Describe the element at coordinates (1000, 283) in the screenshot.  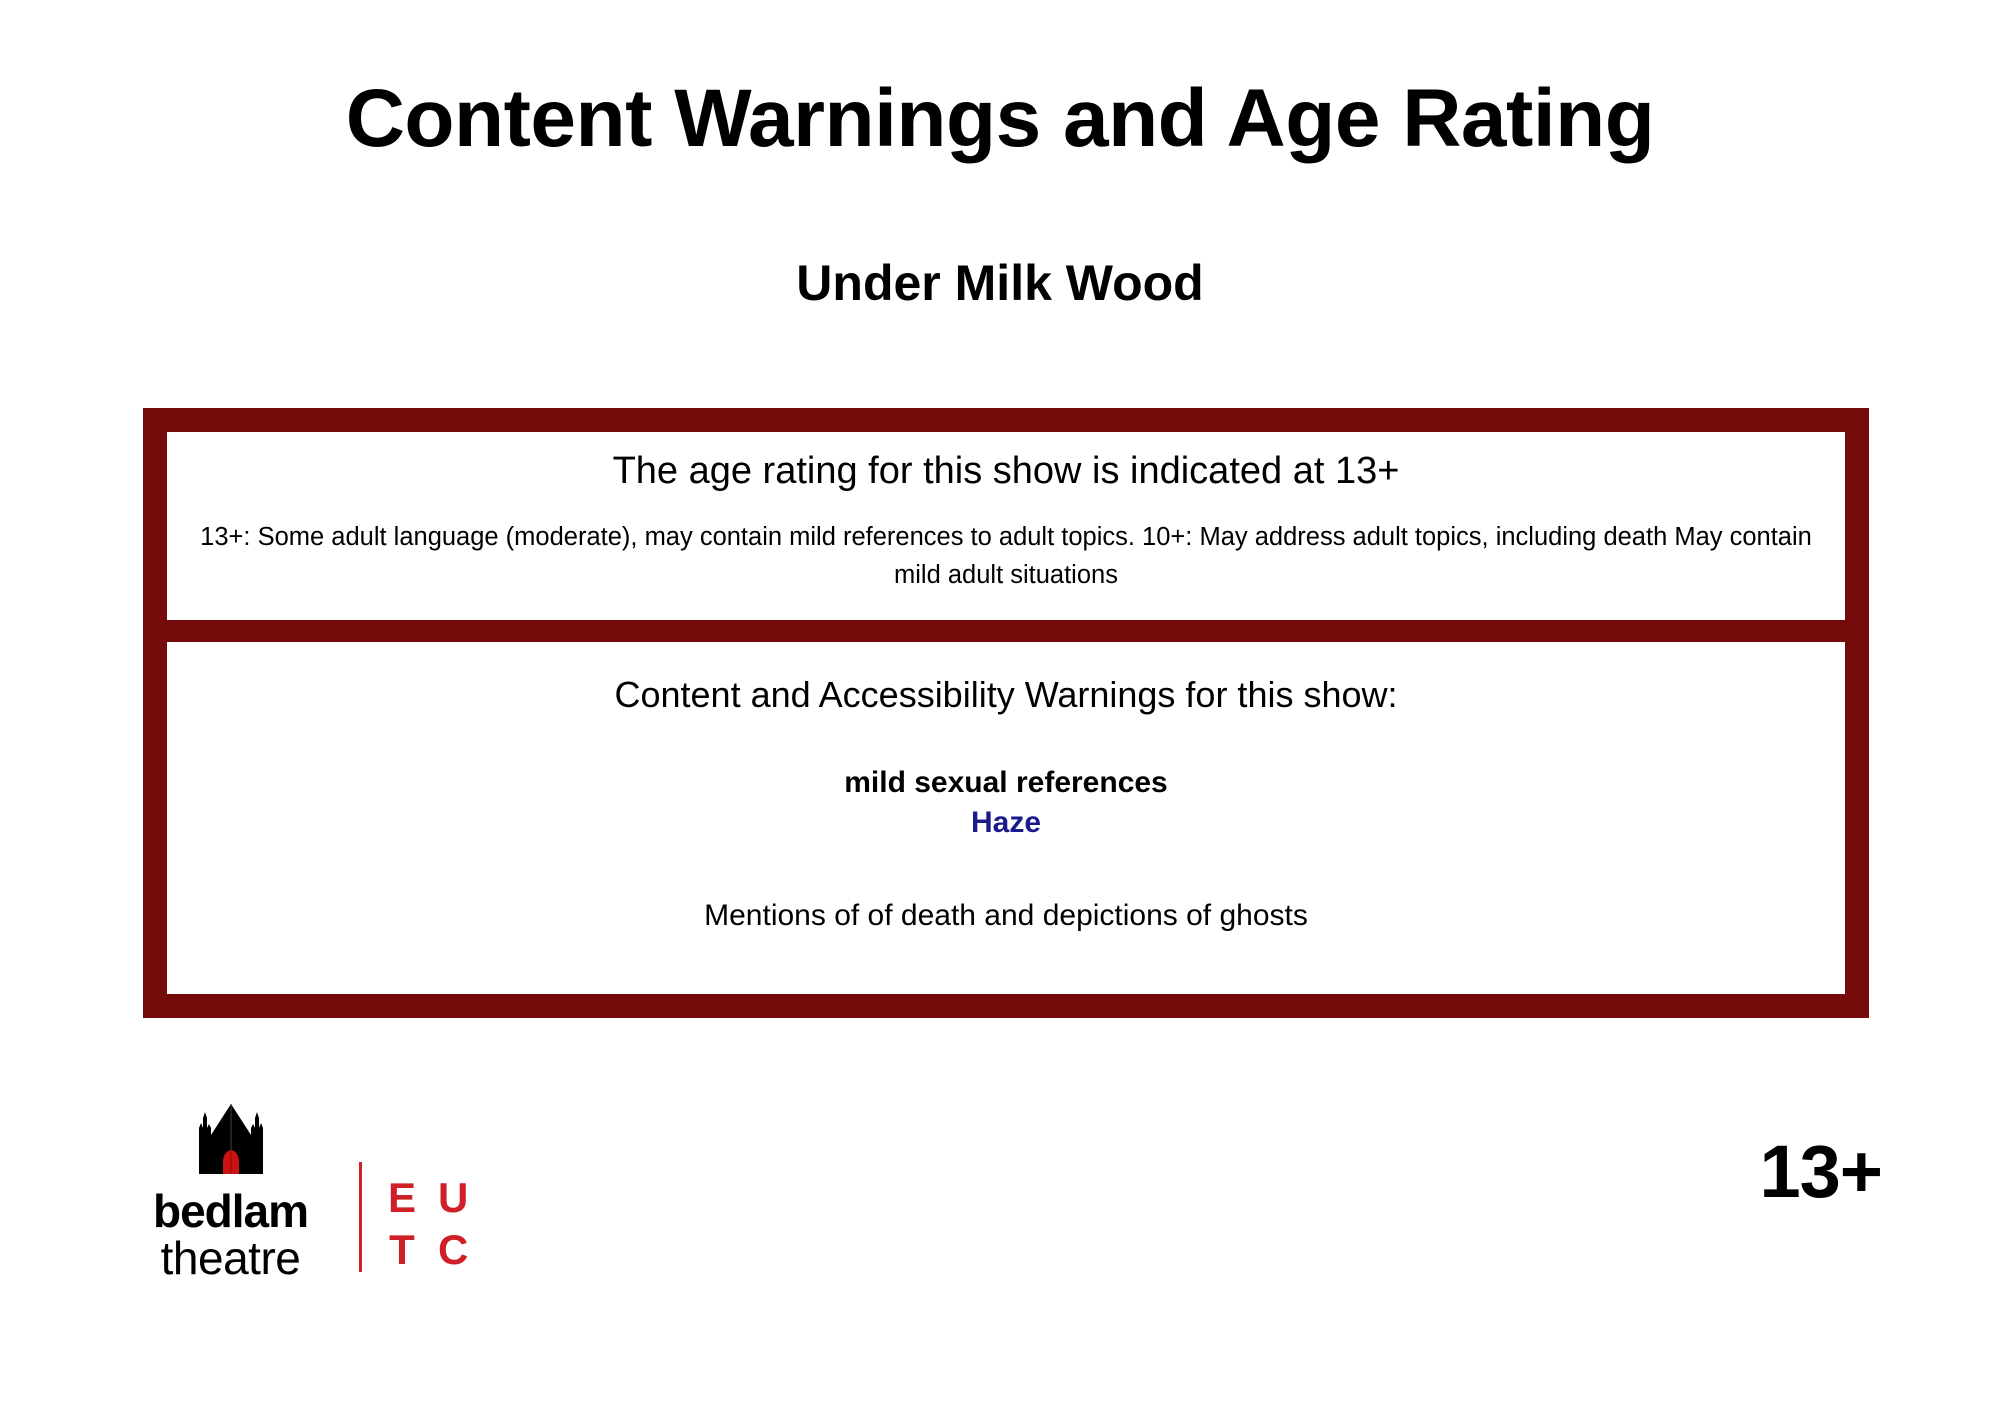
I see `show-title: Under Milk Wood` at that location.